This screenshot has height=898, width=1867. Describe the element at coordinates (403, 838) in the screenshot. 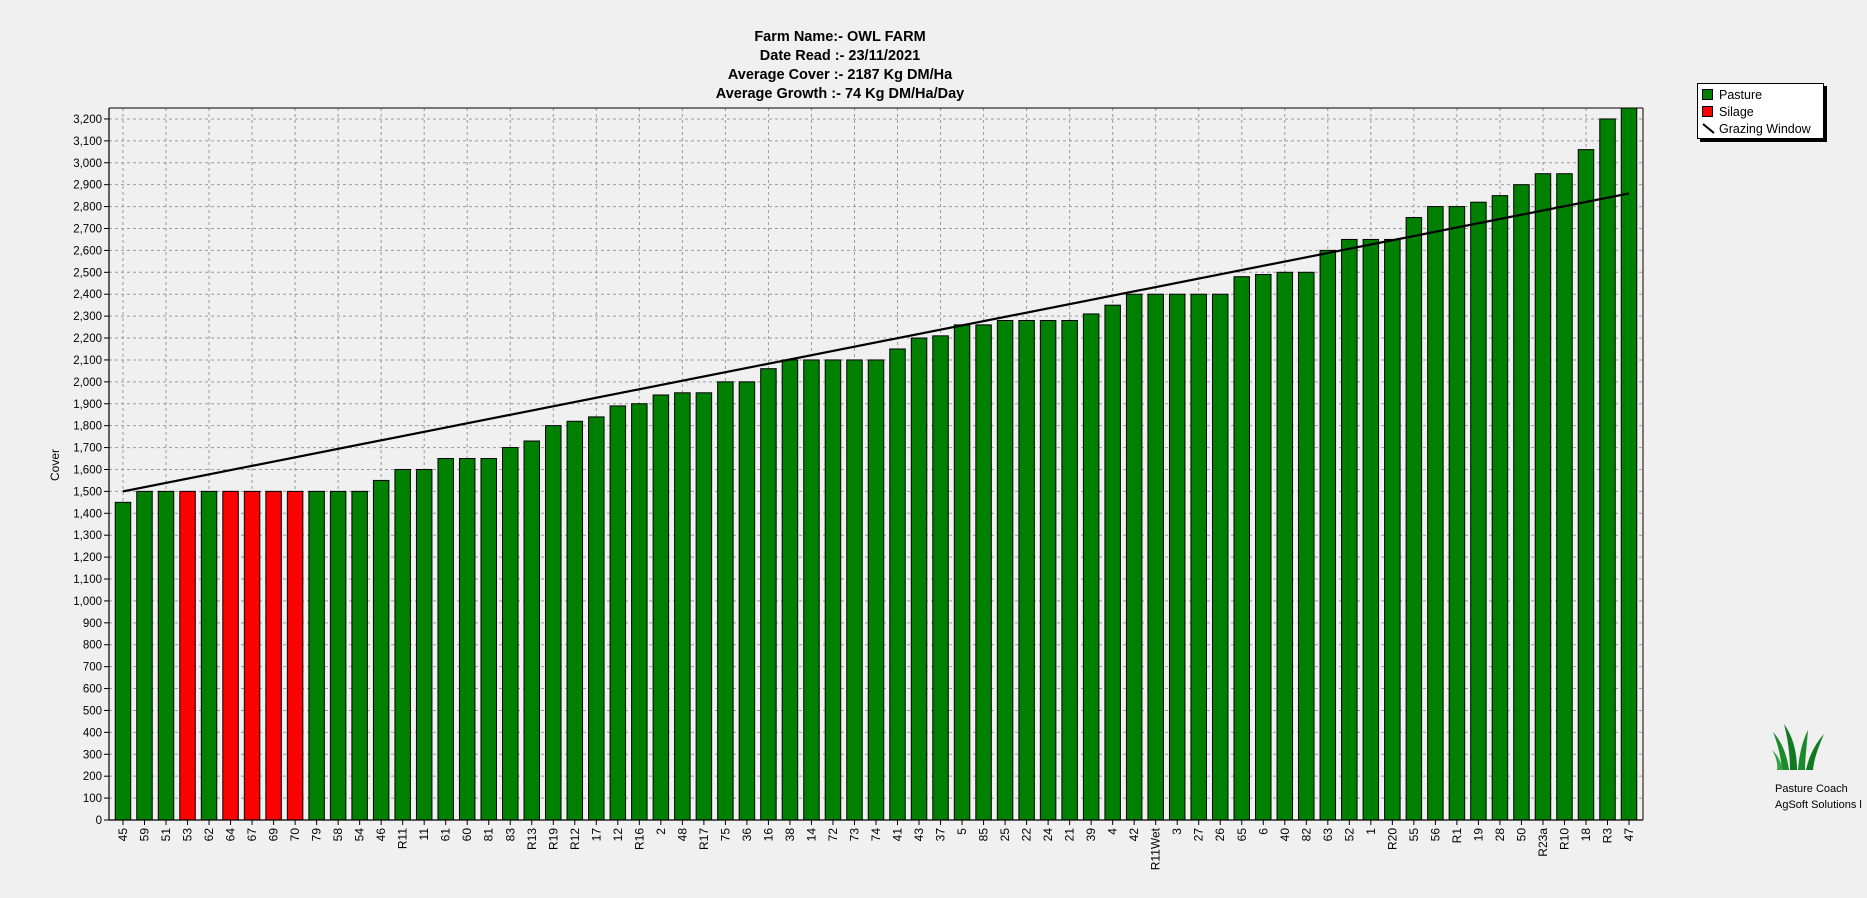

I see `x-tick-label: R11` at that location.